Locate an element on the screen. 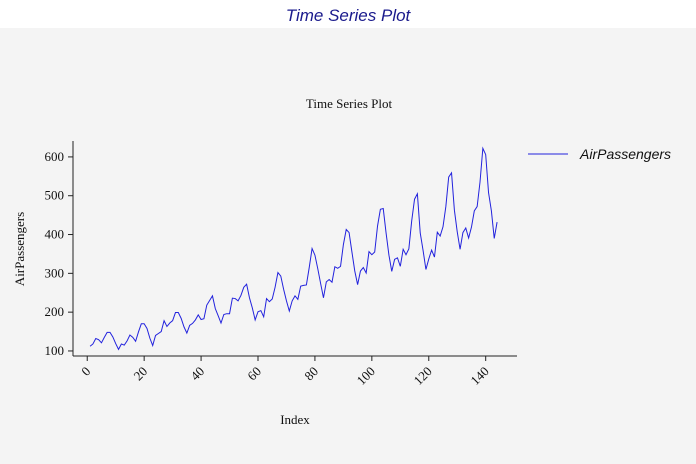 The width and height of the screenshot is (696, 464). y-tick-label: 200 is located at coordinates (55, 311).